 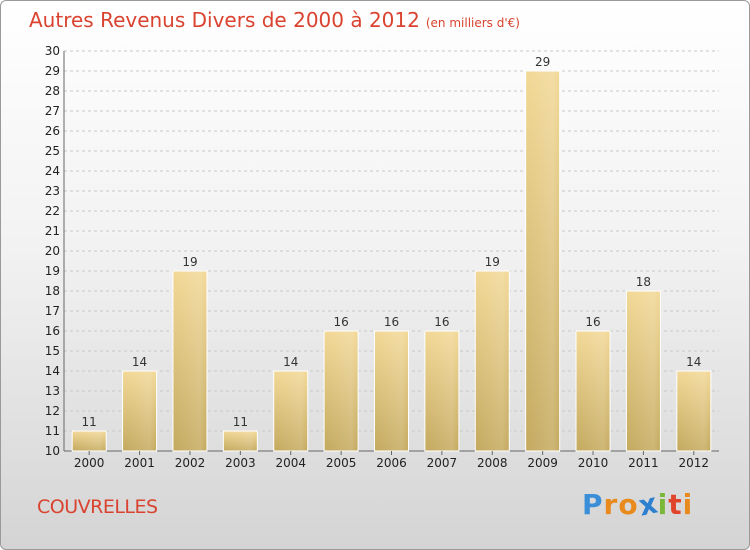 I want to click on x-tick-label: 2010, so click(x=593, y=463).